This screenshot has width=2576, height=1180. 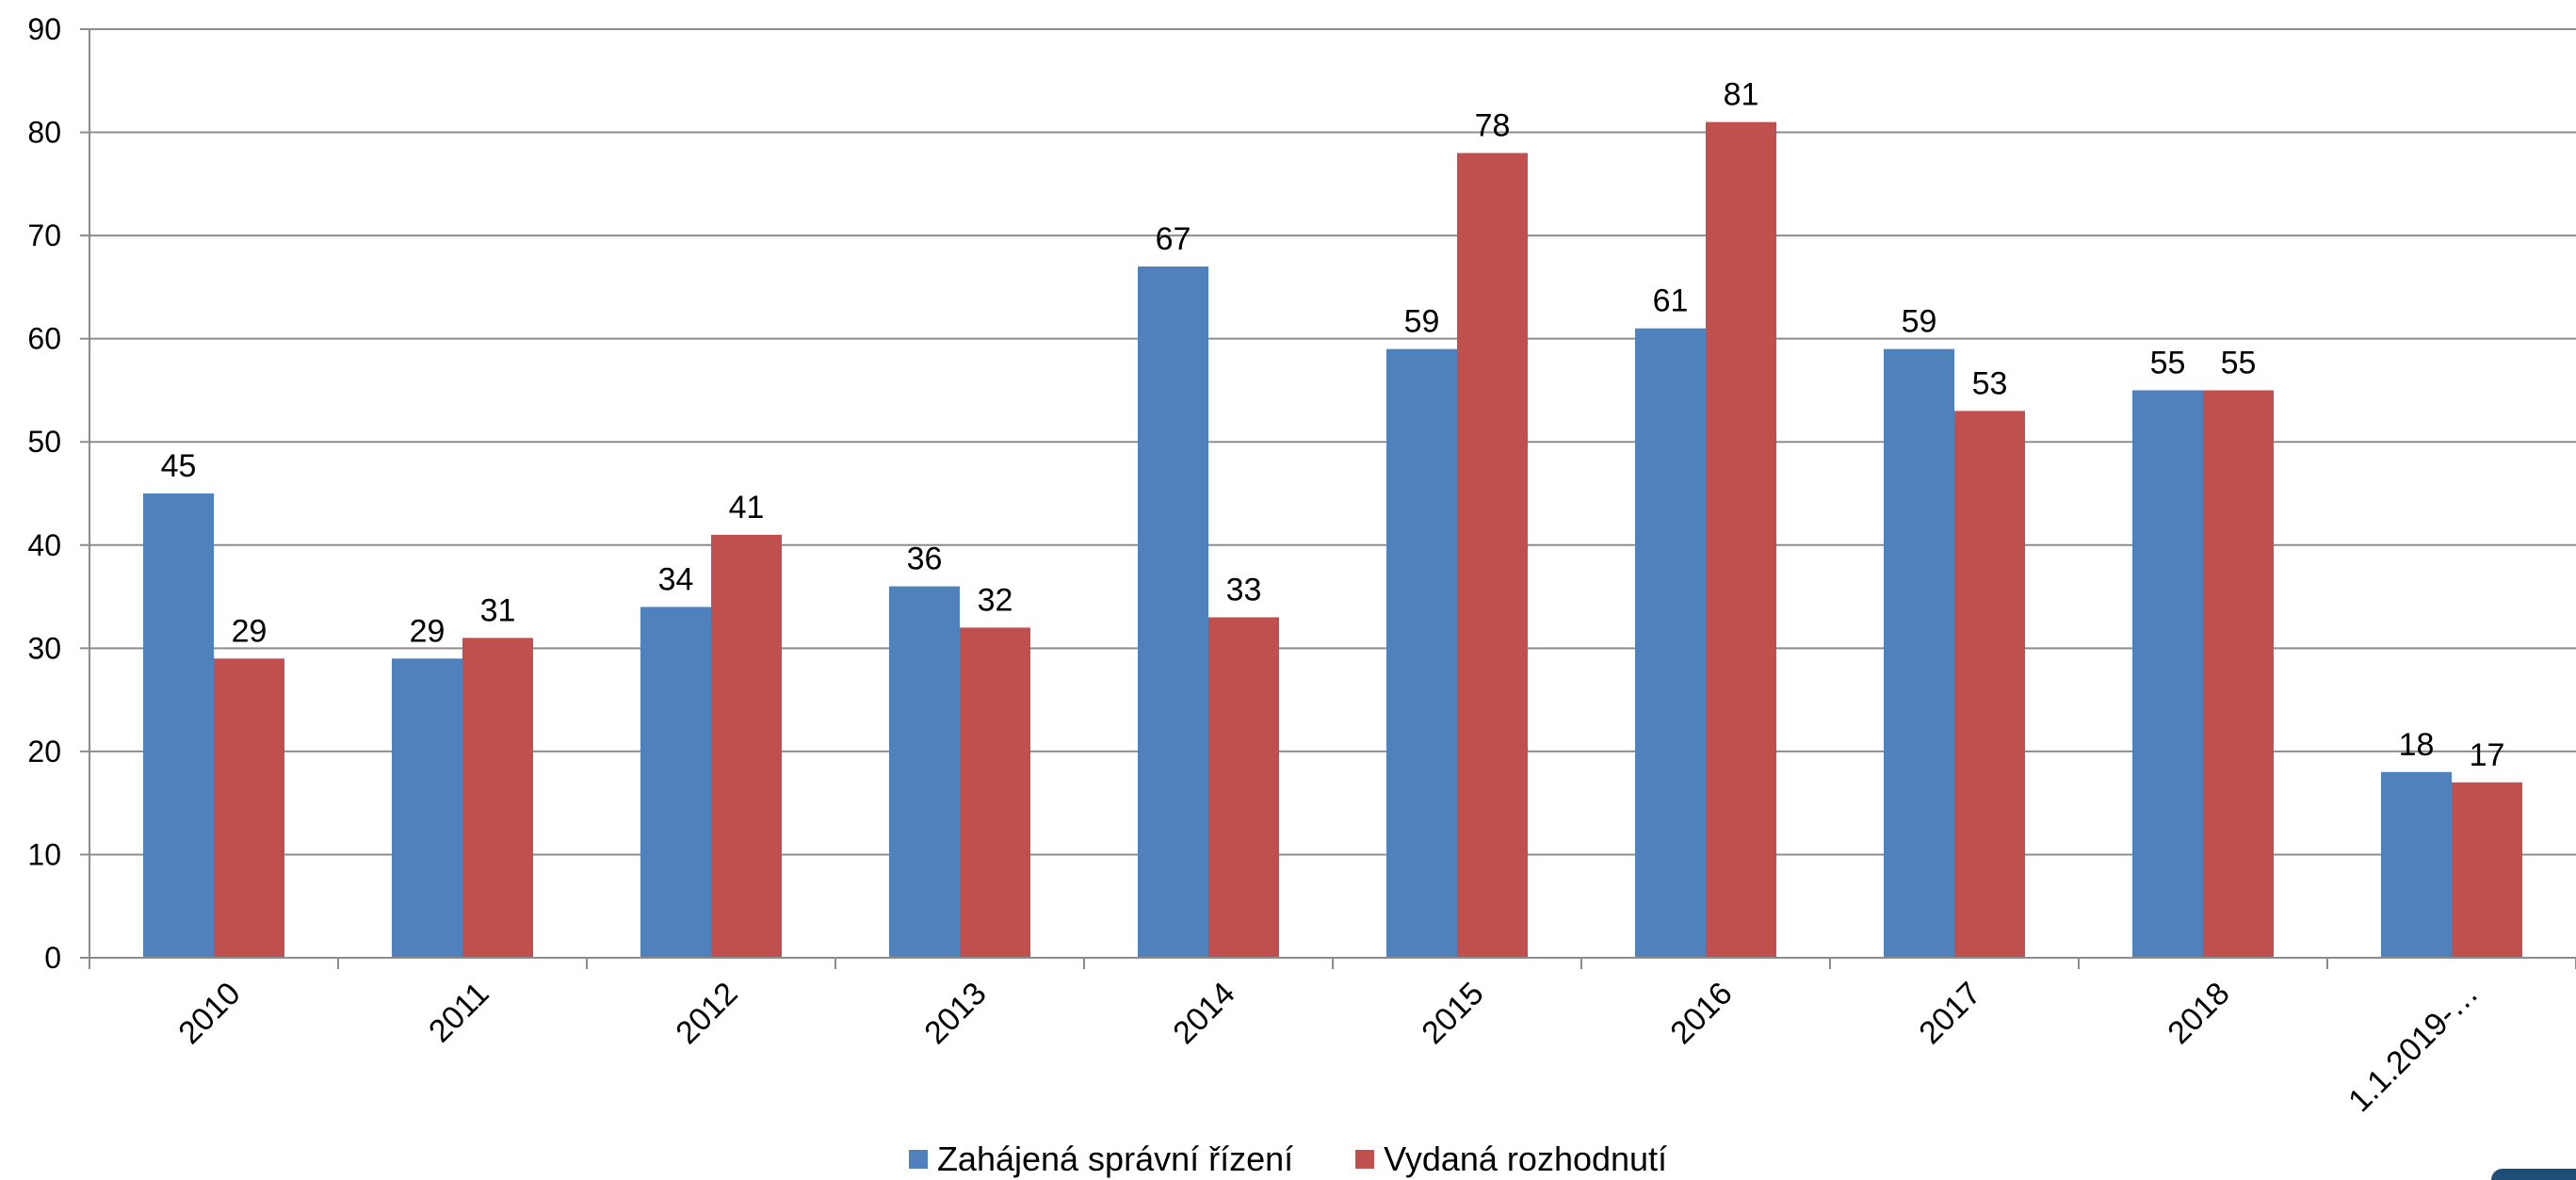 I want to click on legend-item-series-1: Vydaná rozhodnutí, so click(x=1511, y=1159).